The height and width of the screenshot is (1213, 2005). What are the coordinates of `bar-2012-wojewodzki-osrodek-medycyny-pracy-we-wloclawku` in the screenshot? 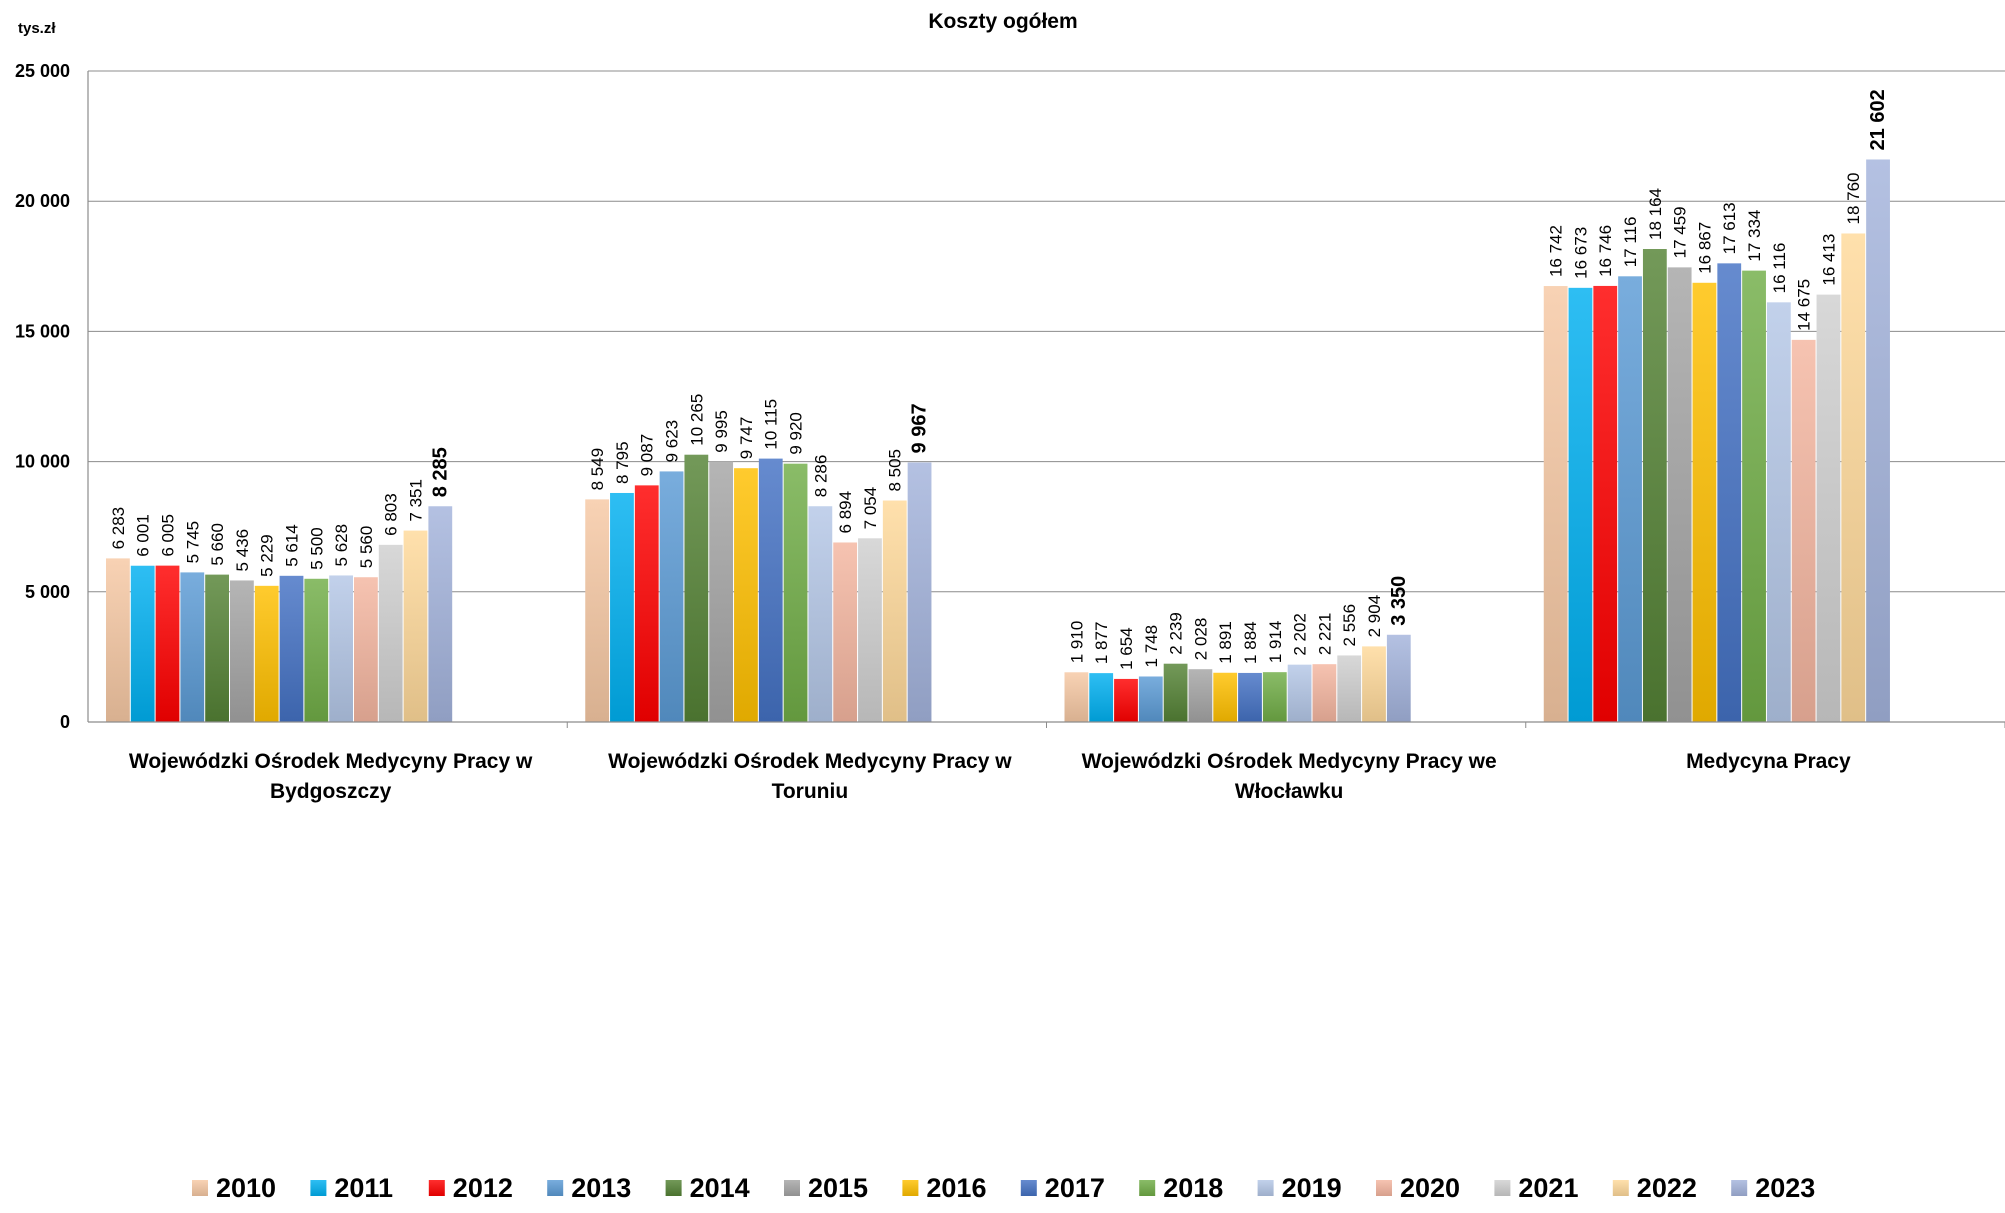 It's located at (1126, 700).